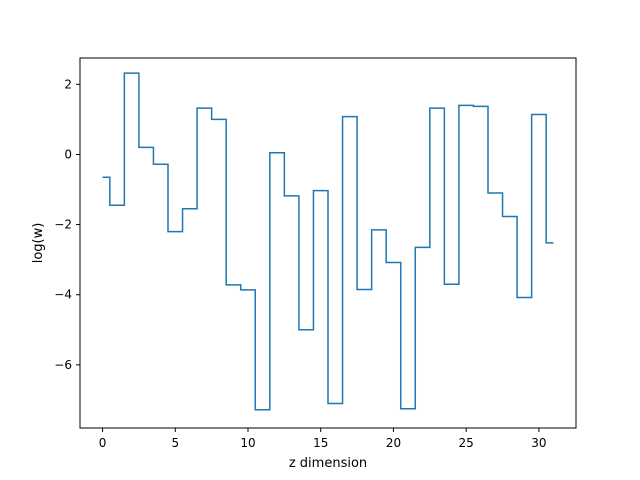  Describe the element at coordinates (393, 443) in the screenshot. I see `x-tick-label: 20` at that location.